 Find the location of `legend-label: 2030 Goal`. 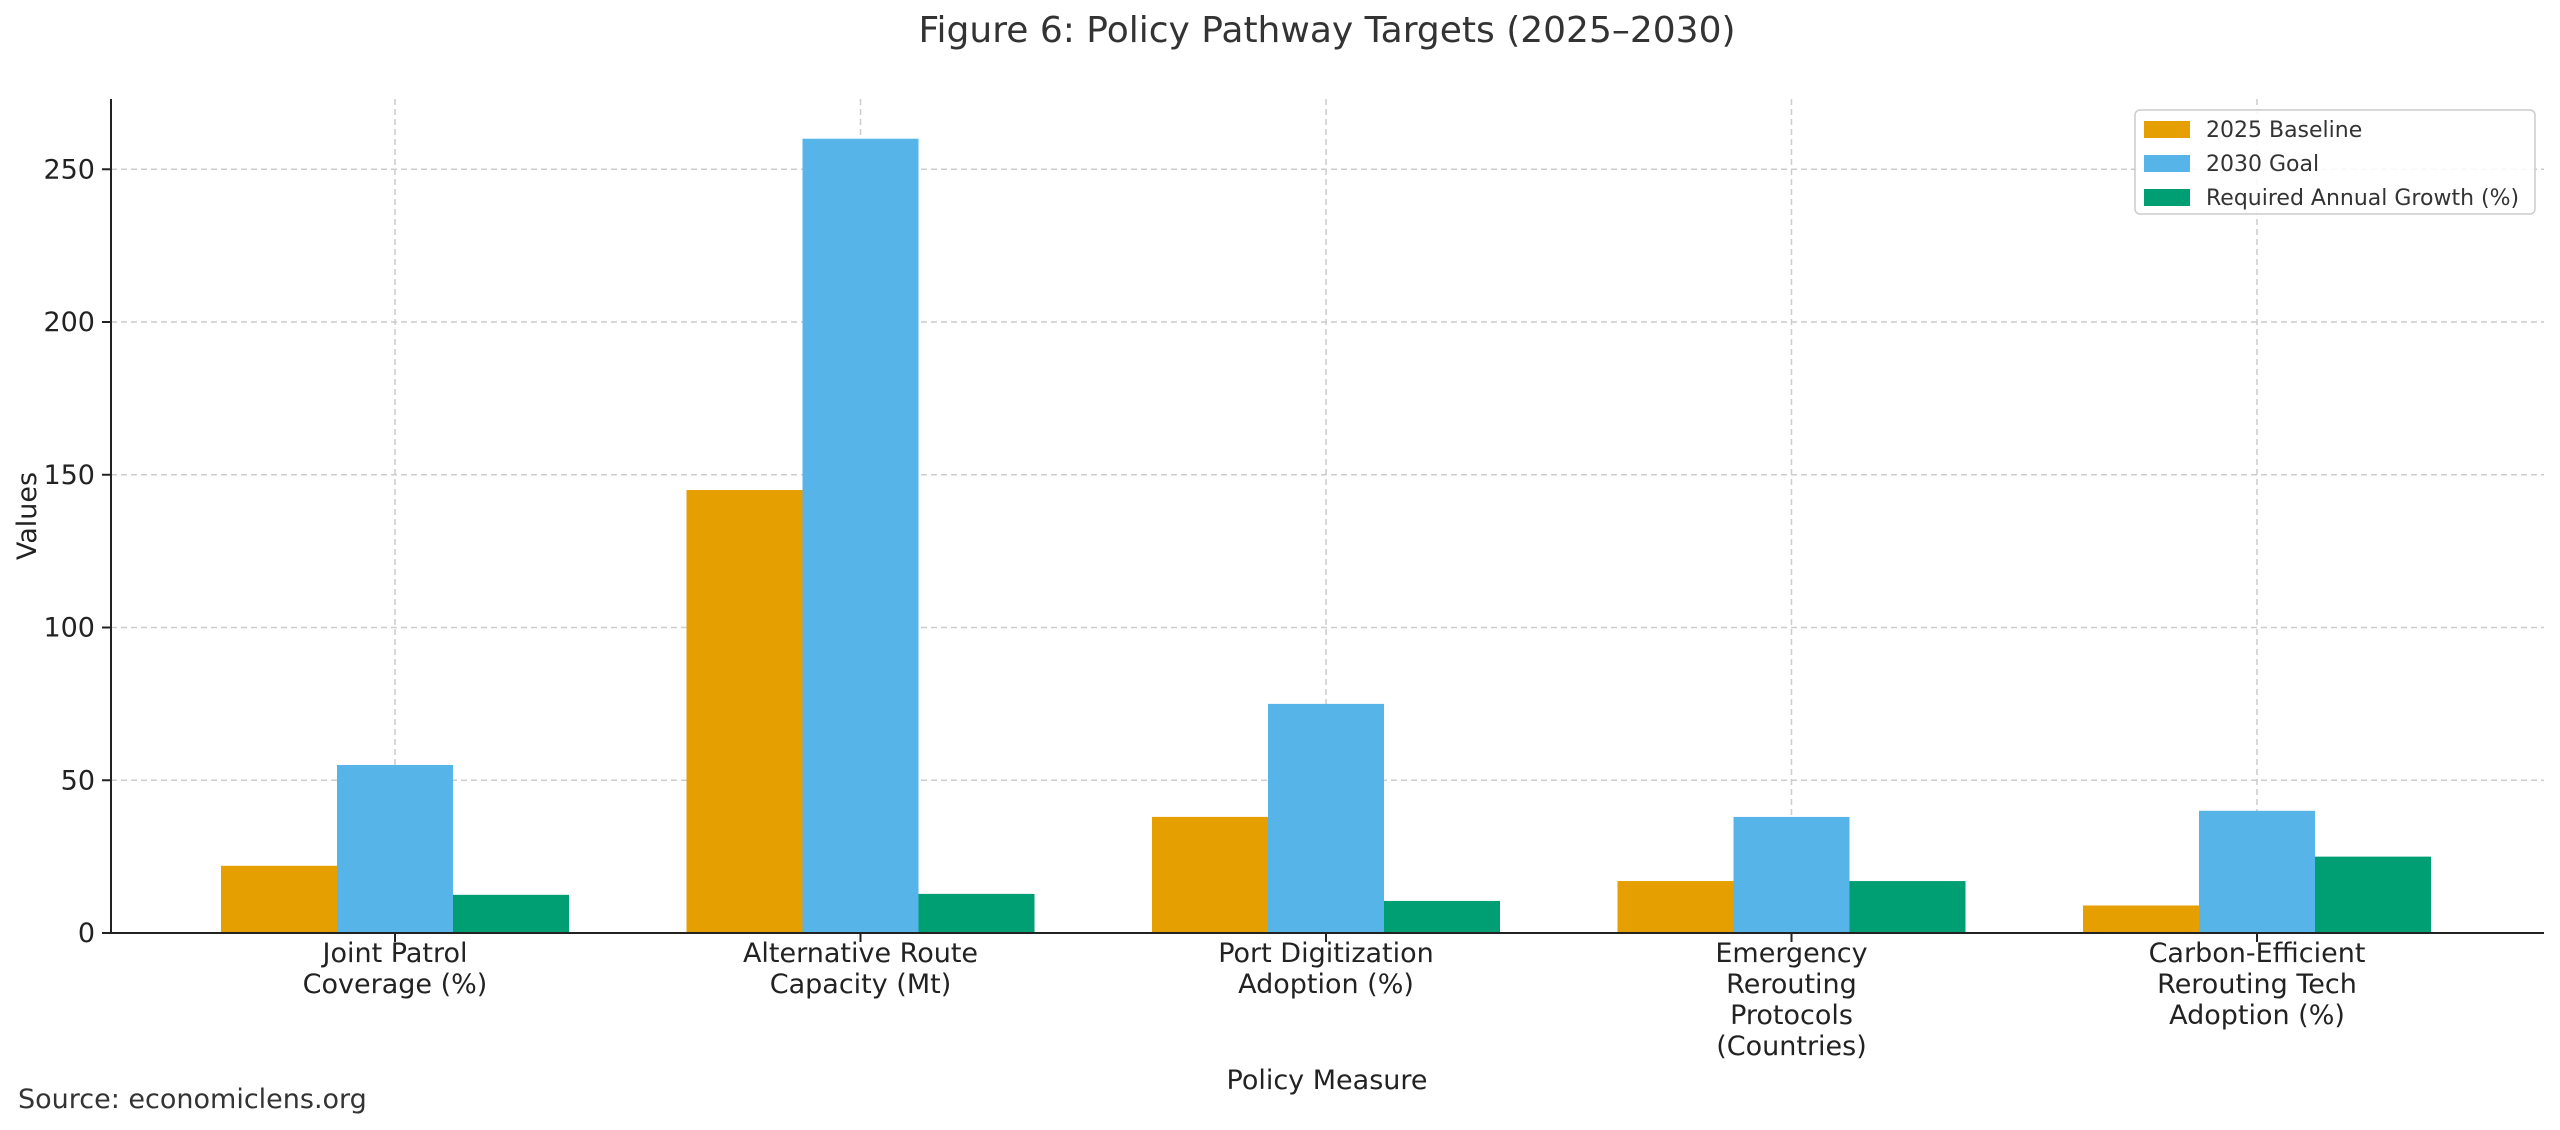

legend-label: 2030 Goal is located at coordinates (2262, 164).